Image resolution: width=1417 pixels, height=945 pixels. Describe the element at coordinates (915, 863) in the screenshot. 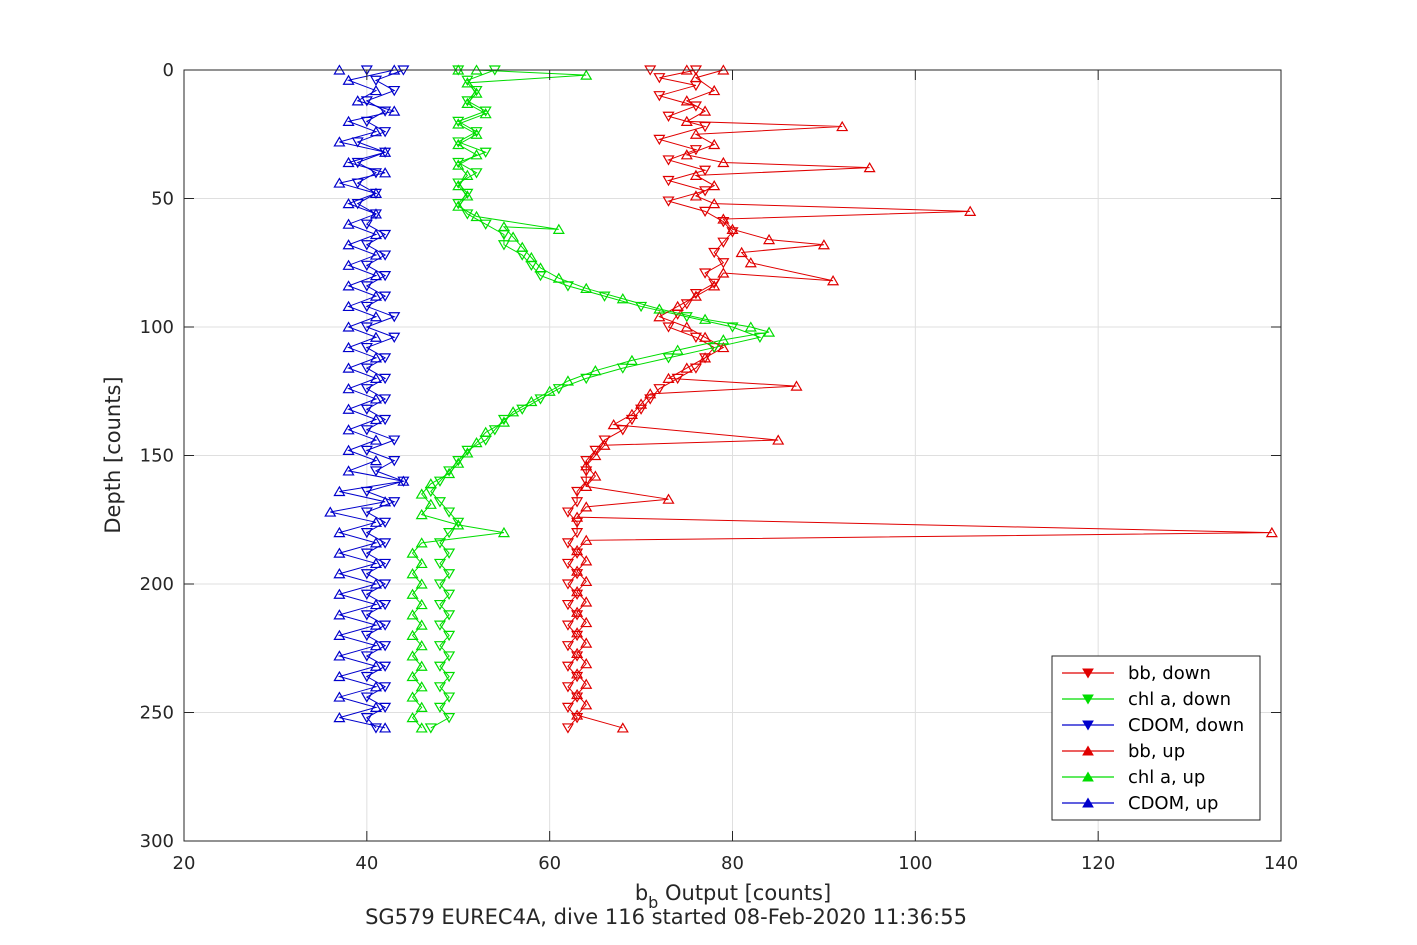

I see `x-tick-label: 100` at that location.